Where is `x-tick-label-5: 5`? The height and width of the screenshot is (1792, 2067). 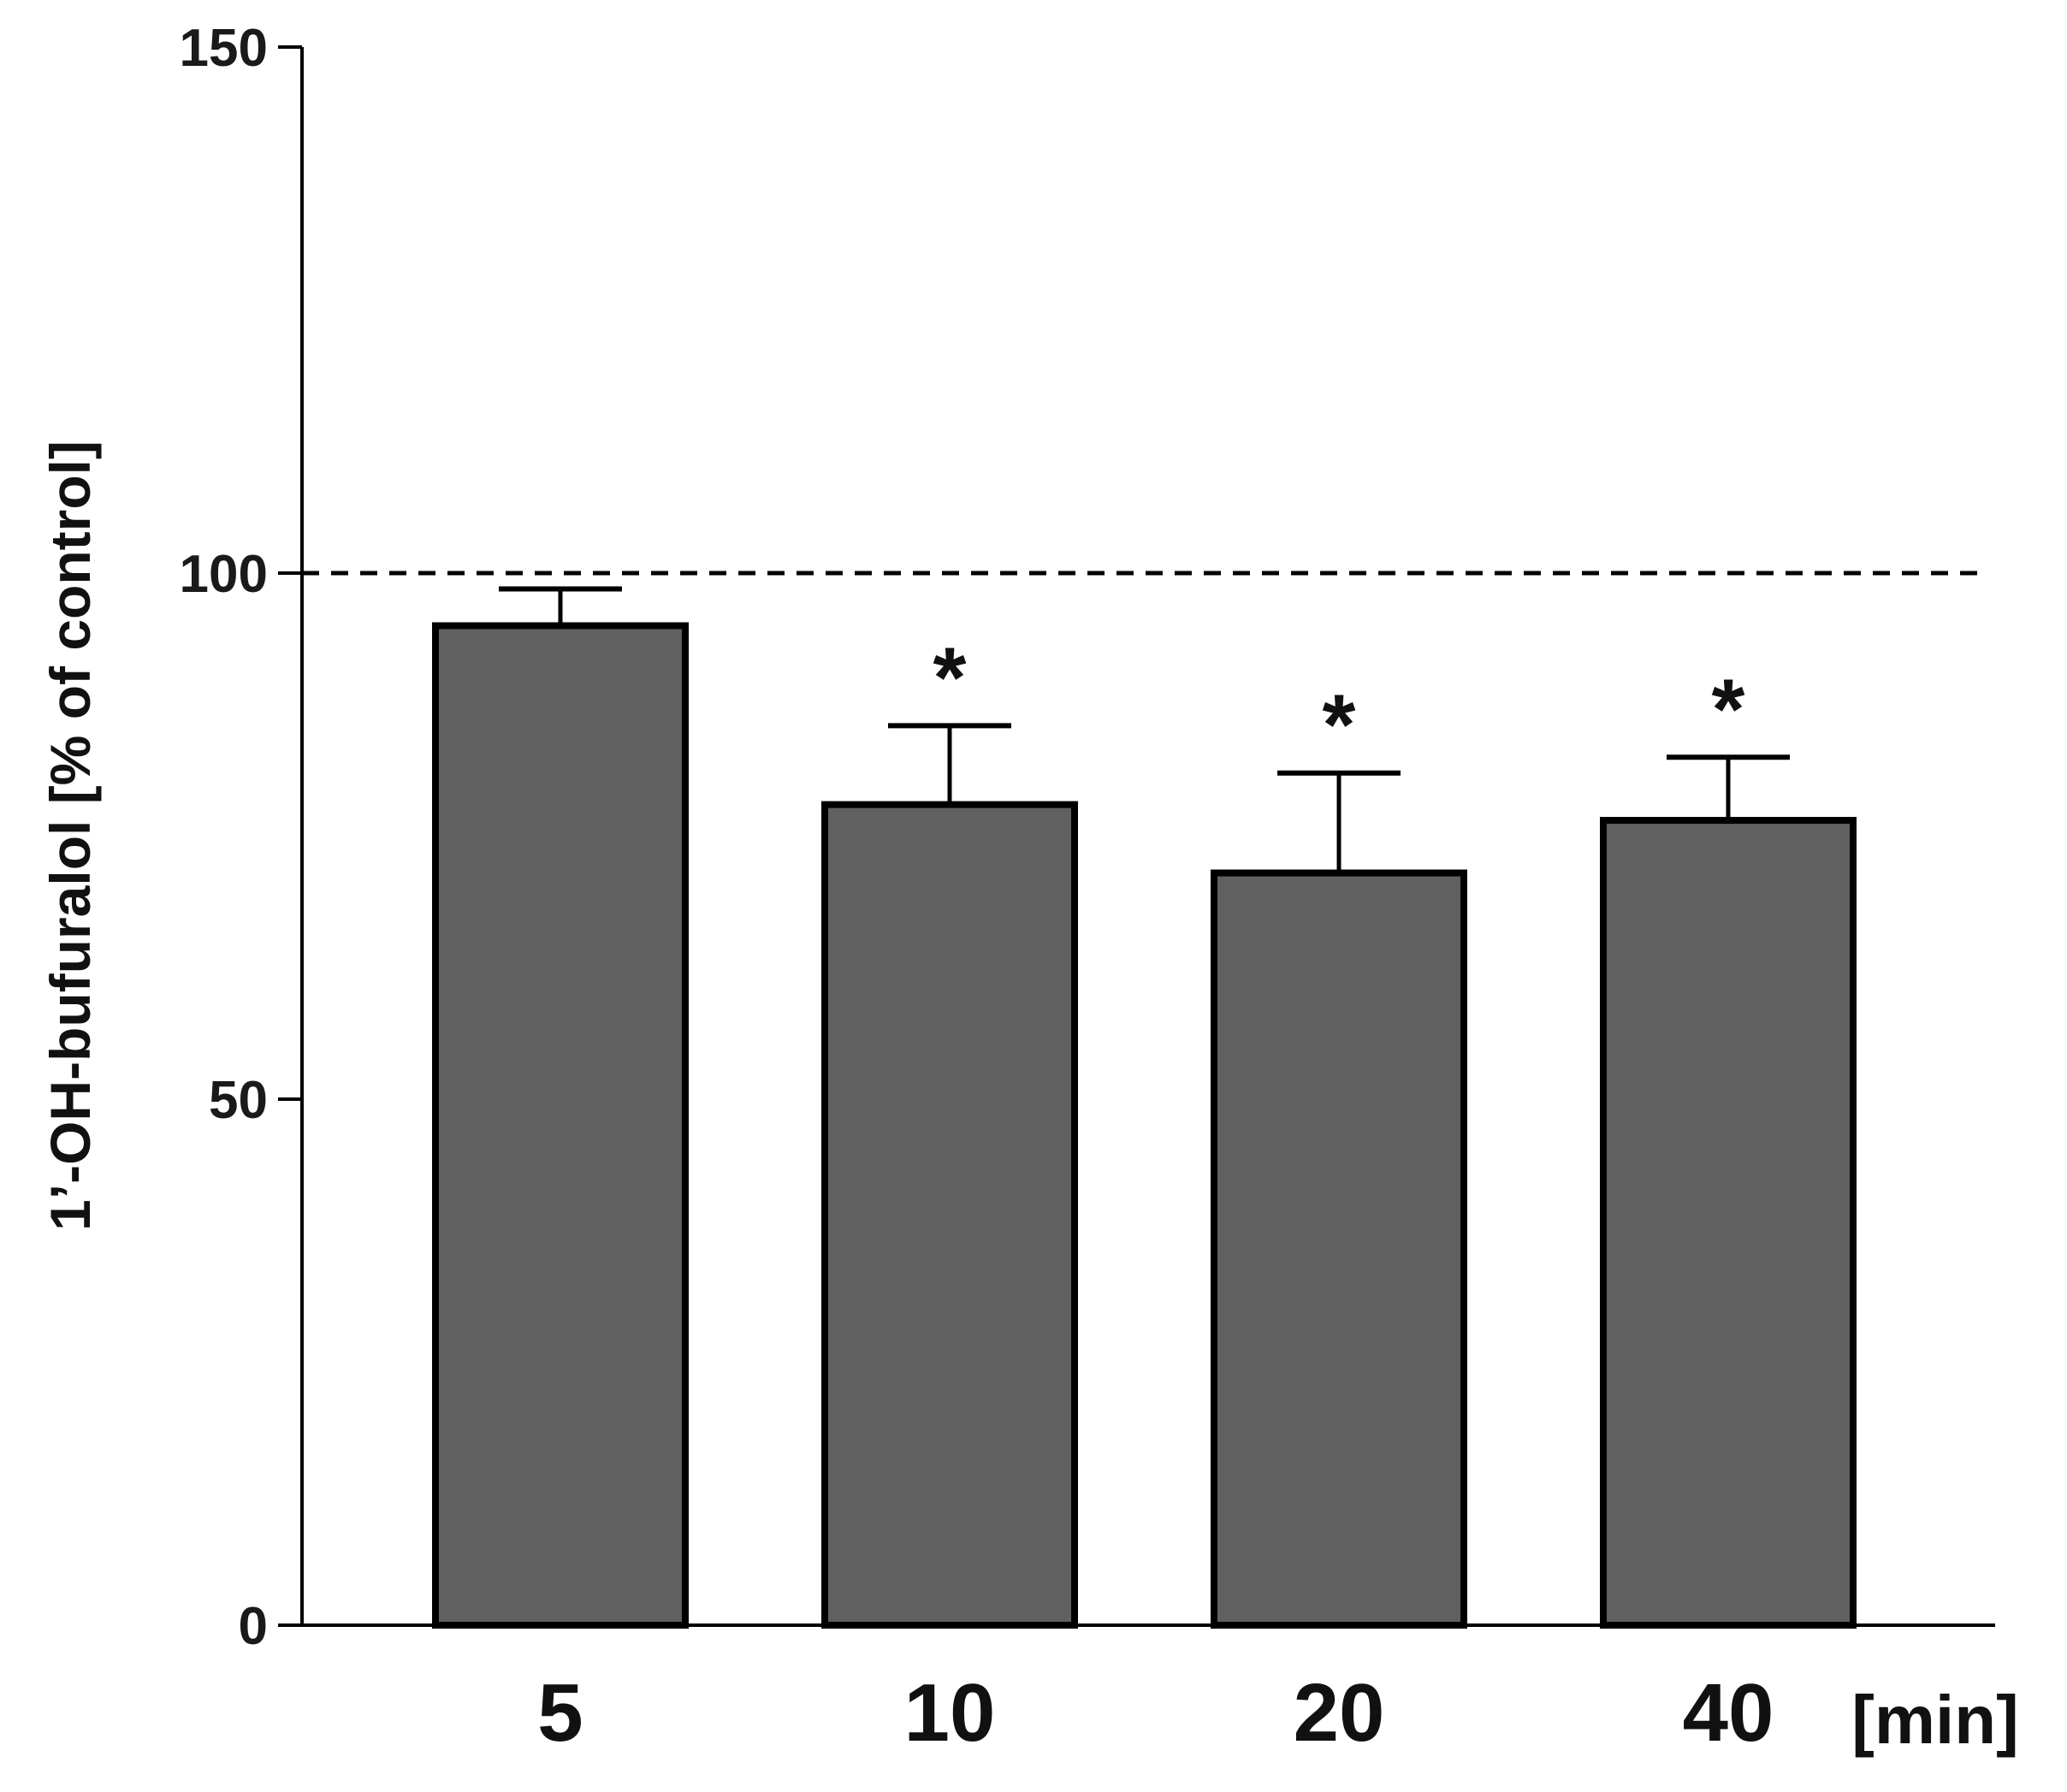 x-tick-label-5: 5 is located at coordinates (560, 1713).